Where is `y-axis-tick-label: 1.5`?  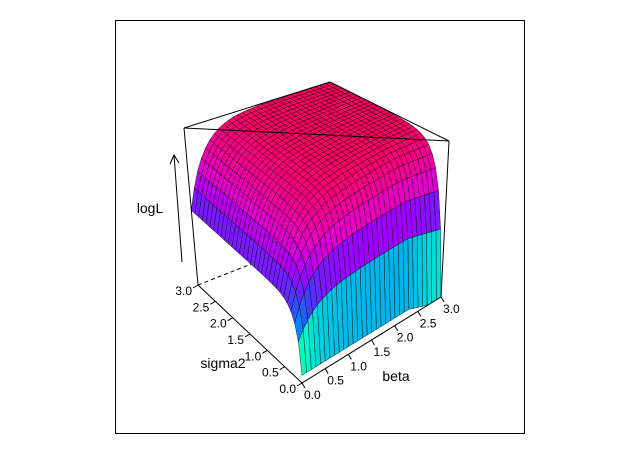 y-axis-tick-label: 1.5 is located at coordinates (235, 340).